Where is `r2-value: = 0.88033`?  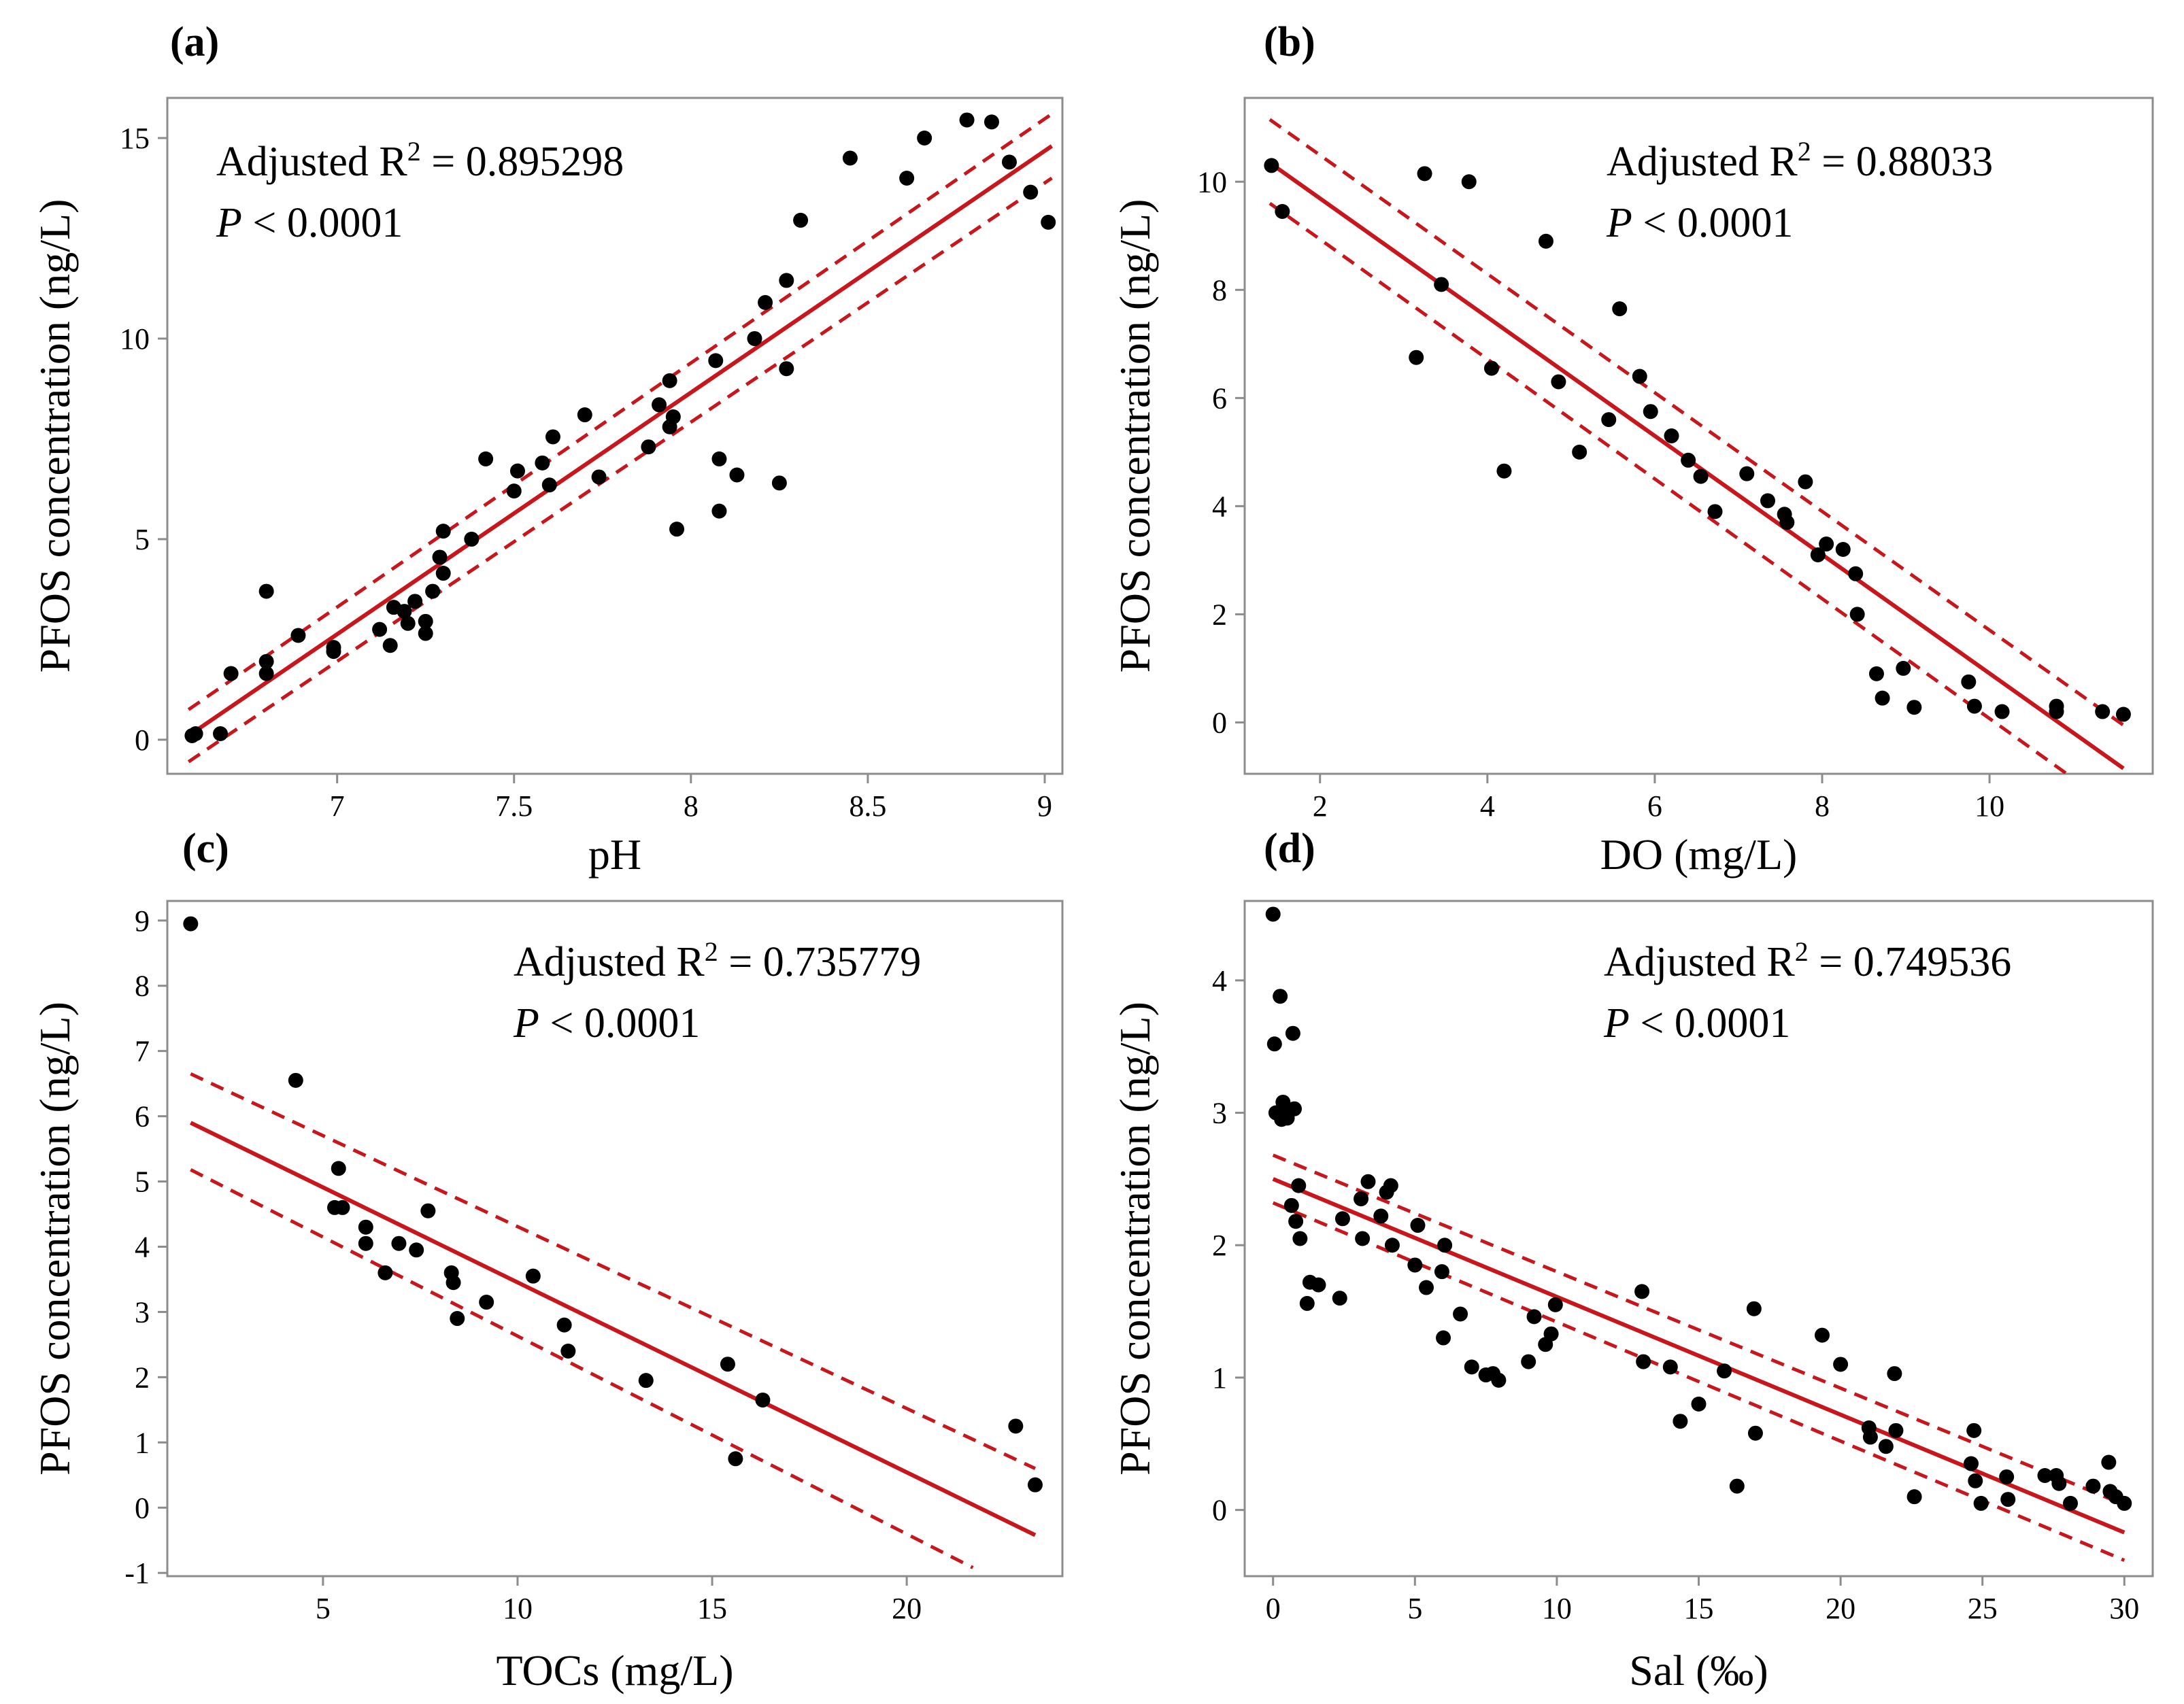
r2-value: = 0.88033 is located at coordinates (1902, 162).